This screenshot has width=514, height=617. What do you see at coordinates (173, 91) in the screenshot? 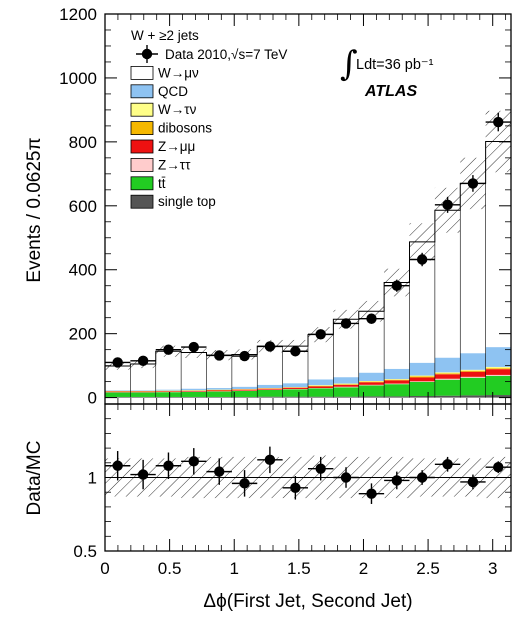
I see `legend-label-qcd: QCD` at bounding box center [173, 91].